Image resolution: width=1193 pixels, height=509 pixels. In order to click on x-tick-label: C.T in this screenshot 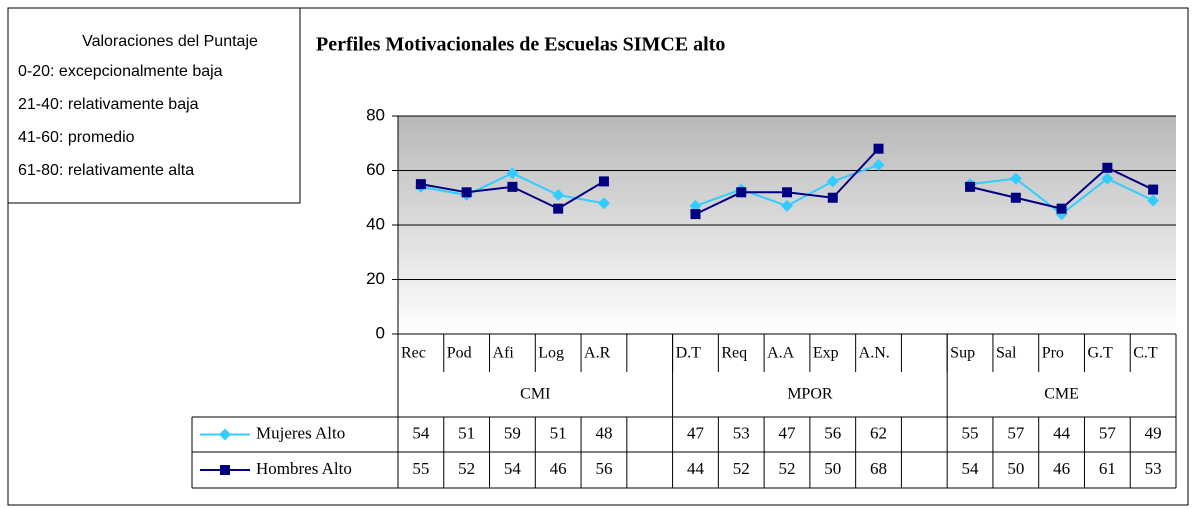, I will do `click(1145, 353)`.